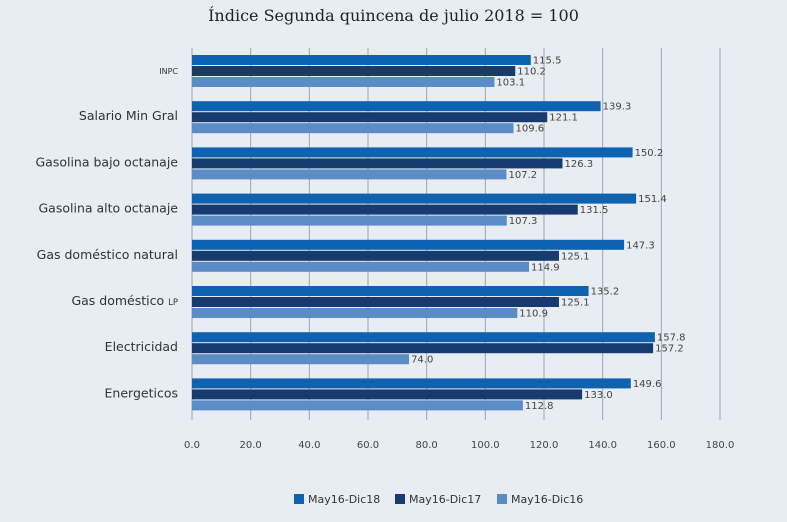 The width and height of the screenshot is (787, 522). I want to click on data-label: 110.2, so click(531, 72).